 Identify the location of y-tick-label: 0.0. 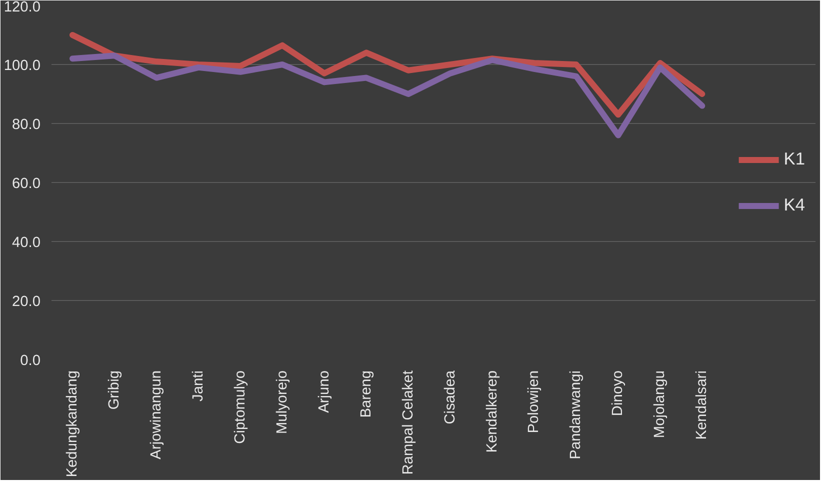
(30, 361).